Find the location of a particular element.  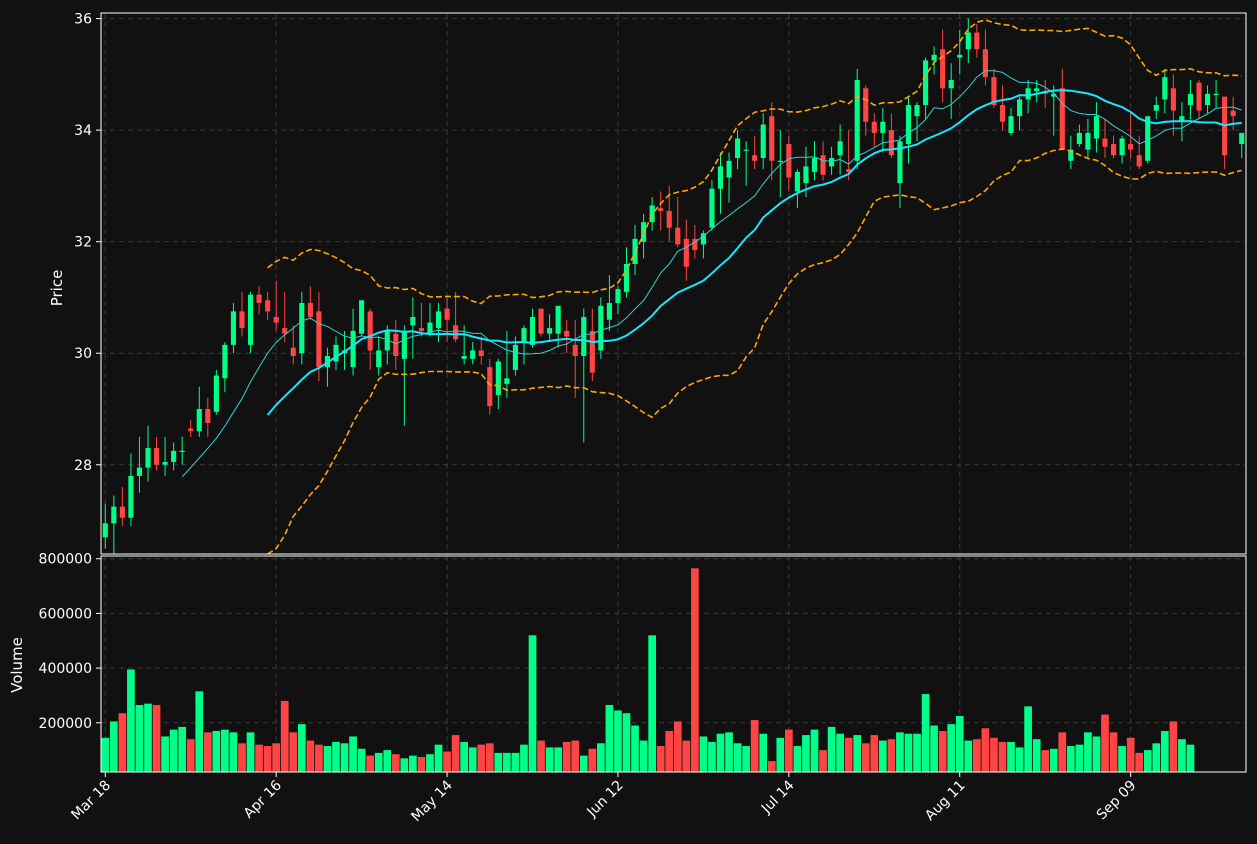

volume-axis-title: Volume is located at coordinates (17, 665).